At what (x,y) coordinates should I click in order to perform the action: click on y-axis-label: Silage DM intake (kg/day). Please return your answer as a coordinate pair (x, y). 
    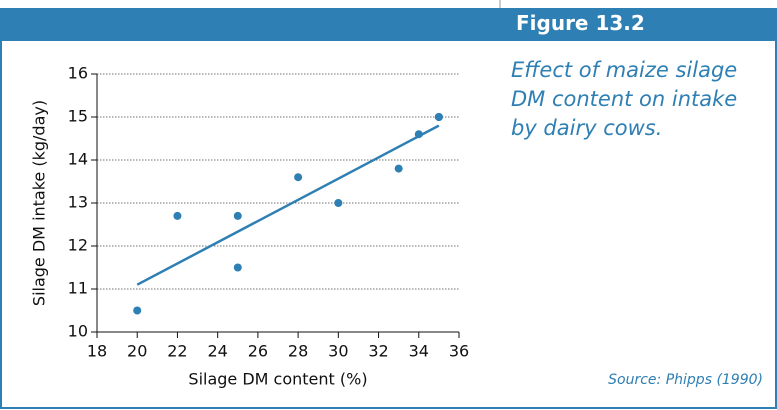
    Looking at the image, I should click on (39, 203).